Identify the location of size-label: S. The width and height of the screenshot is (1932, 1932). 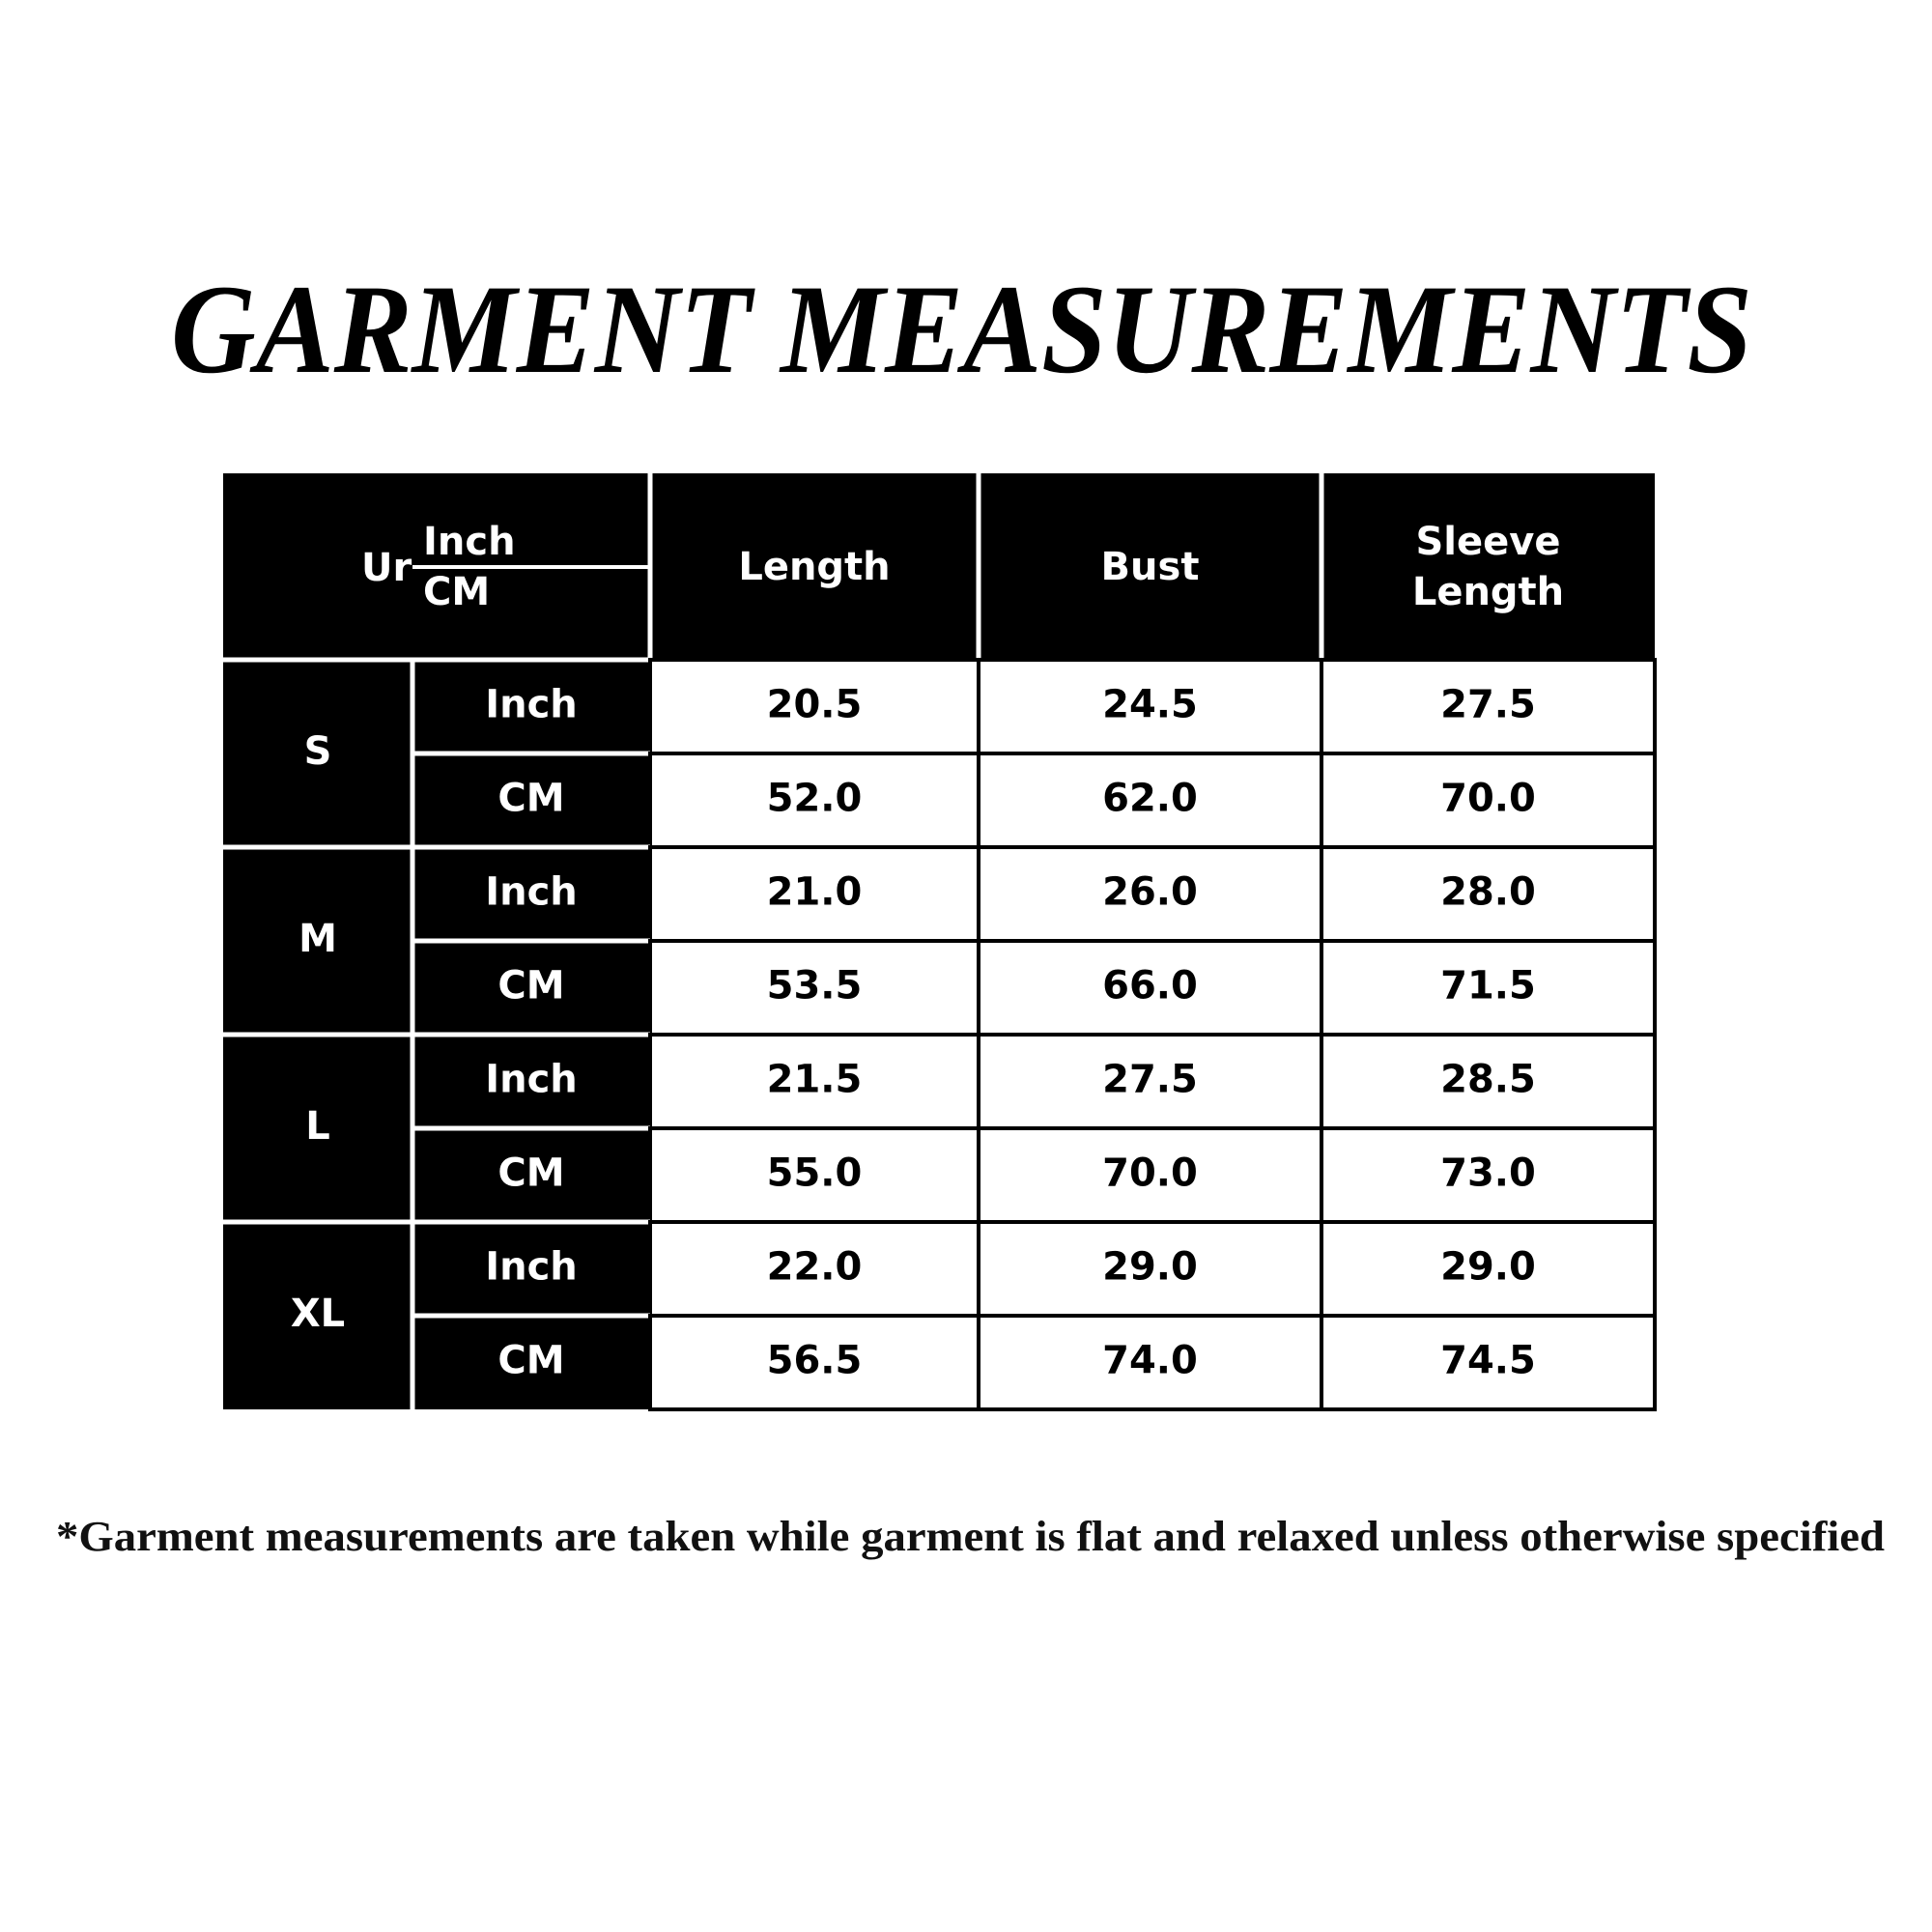
(318, 751).